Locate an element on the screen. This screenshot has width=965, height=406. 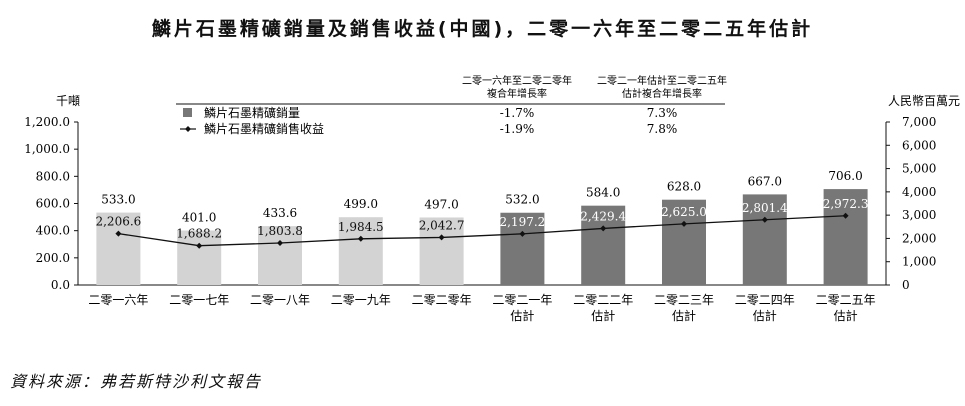
legend-cagr-hist: -1.7% is located at coordinates (517, 113).